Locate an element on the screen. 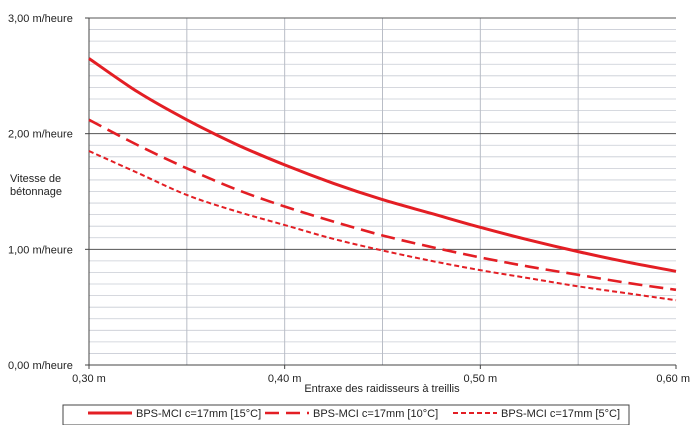  legend-box is located at coordinates (346, 414).